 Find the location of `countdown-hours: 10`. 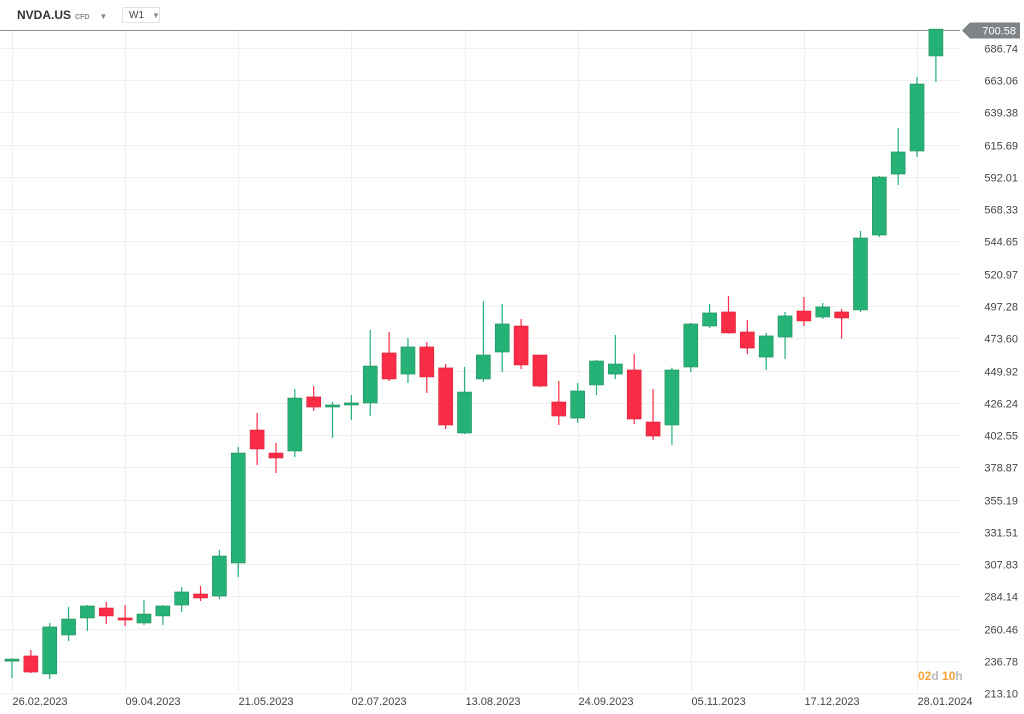

countdown-hours: 10 is located at coordinates (949, 676).